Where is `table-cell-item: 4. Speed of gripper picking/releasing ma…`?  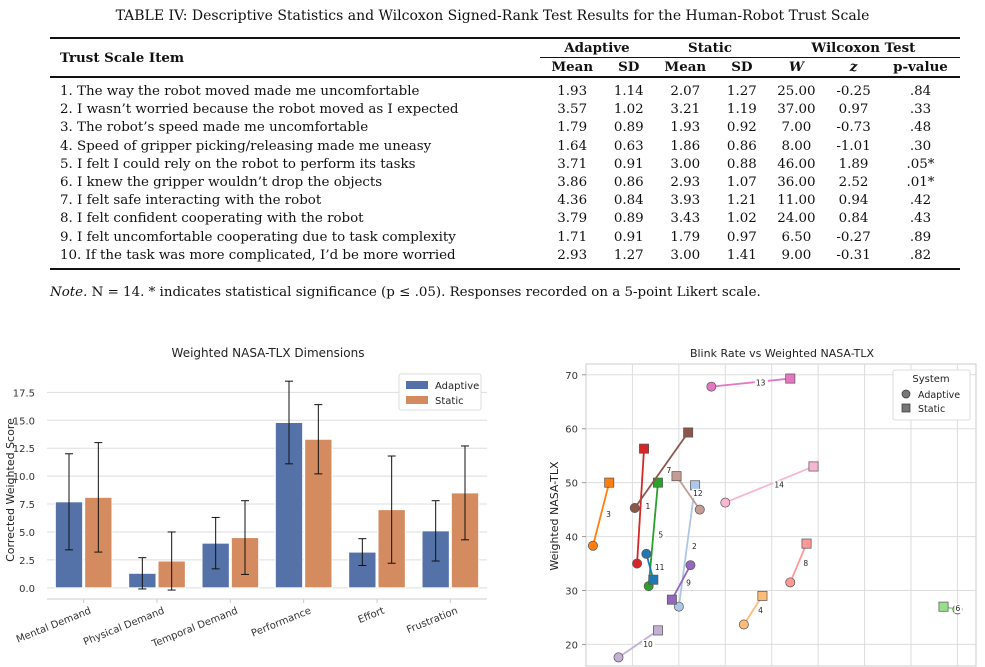
table-cell-item: 4. Speed of gripper picking/releasing ma… is located at coordinates (246, 146).